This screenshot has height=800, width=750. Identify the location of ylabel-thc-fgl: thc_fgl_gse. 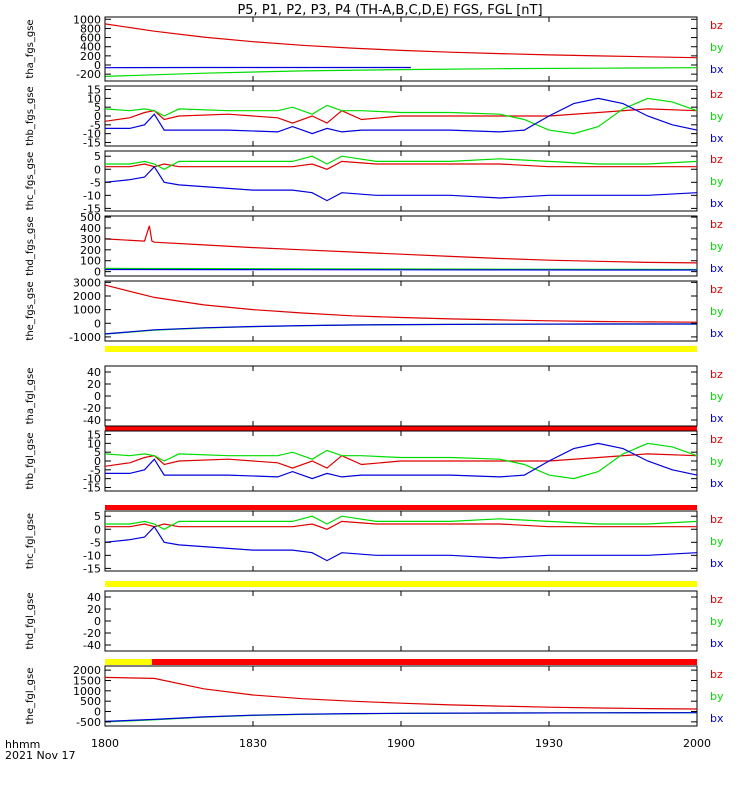
(30, 541).